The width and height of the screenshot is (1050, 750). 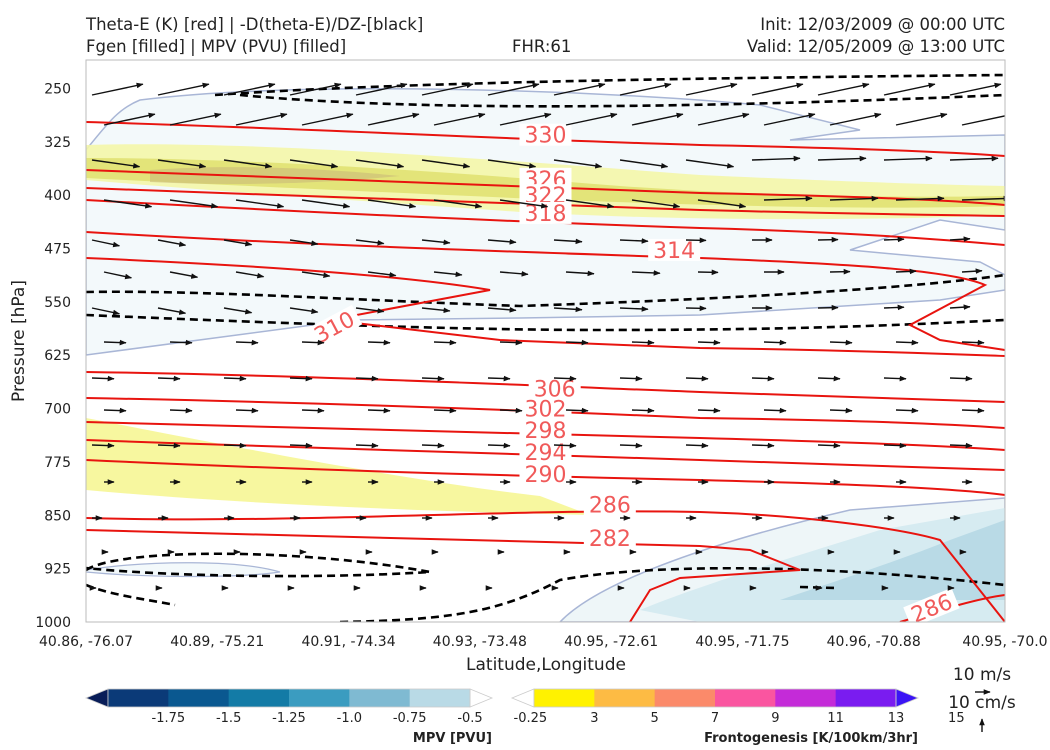 I want to click on colorbar-tick-label: -1.75, so click(x=169, y=718).